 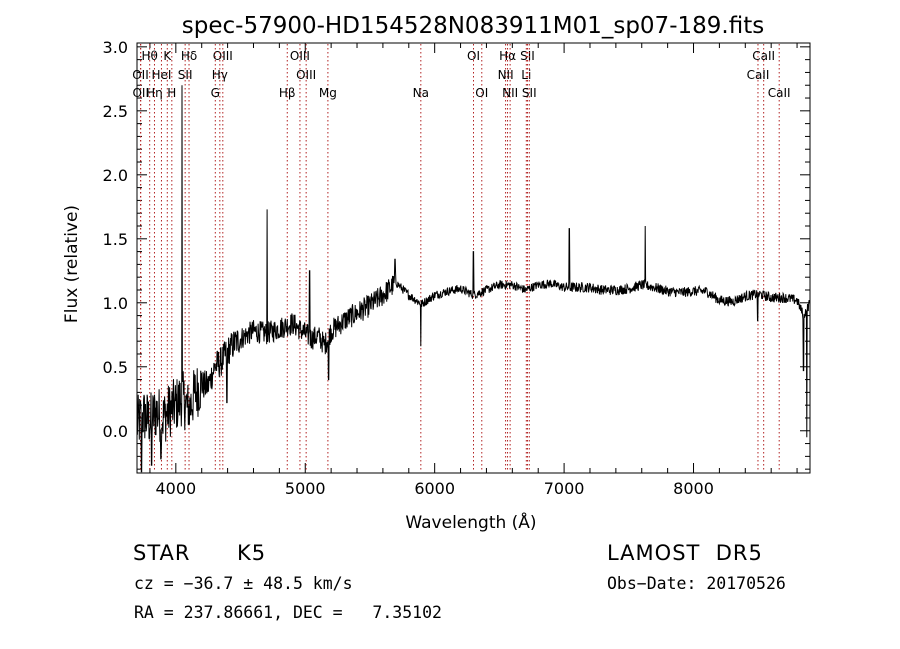 I want to click on line-marker-label: Mg, so click(x=328, y=93).